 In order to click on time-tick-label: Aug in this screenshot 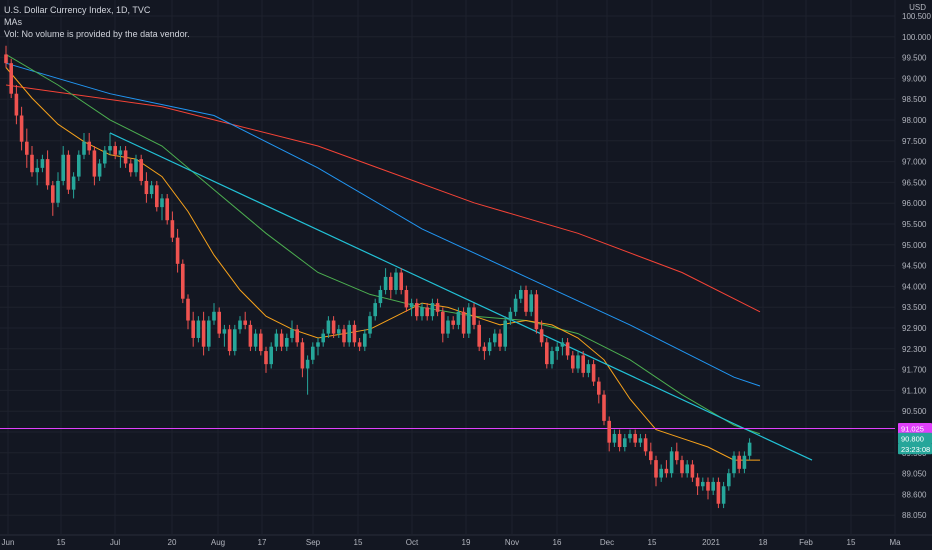, I will do `click(218, 542)`.